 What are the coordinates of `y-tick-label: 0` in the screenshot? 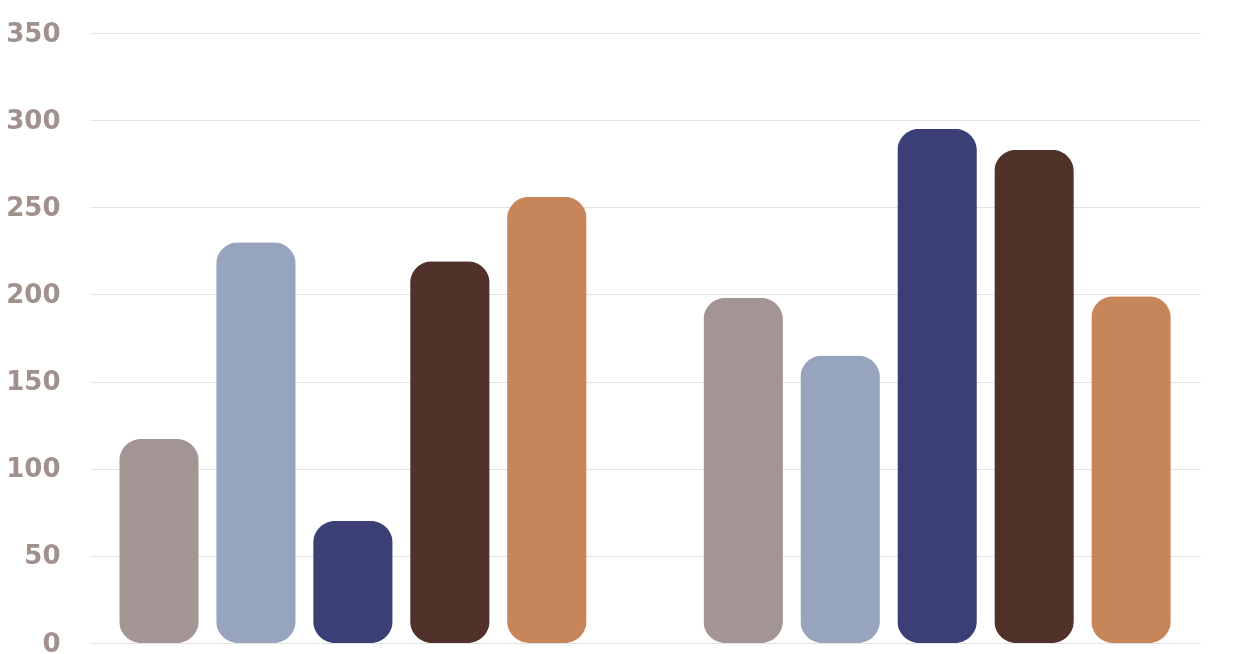 It's located at (51, 640).